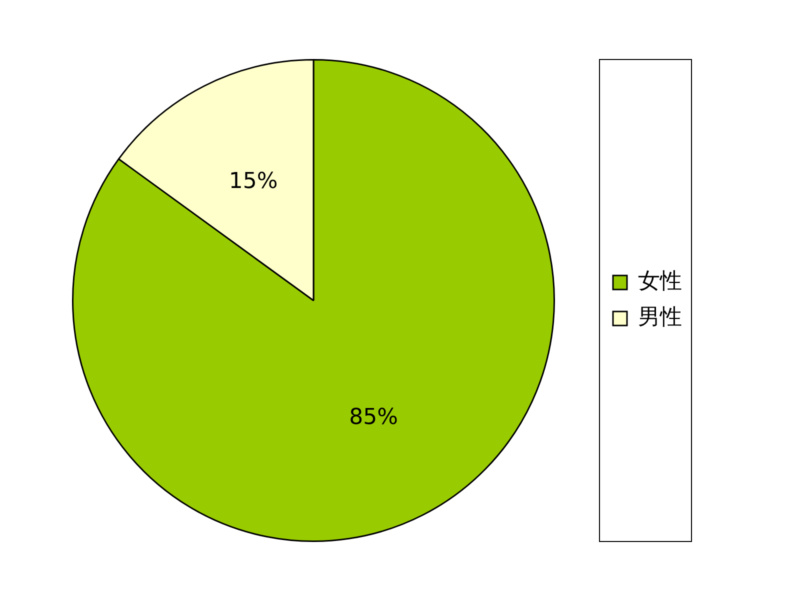 This screenshot has height=597, width=790. Describe the element at coordinates (660, 317) in the screenshot. I see `legend-label: 男性` at that location.